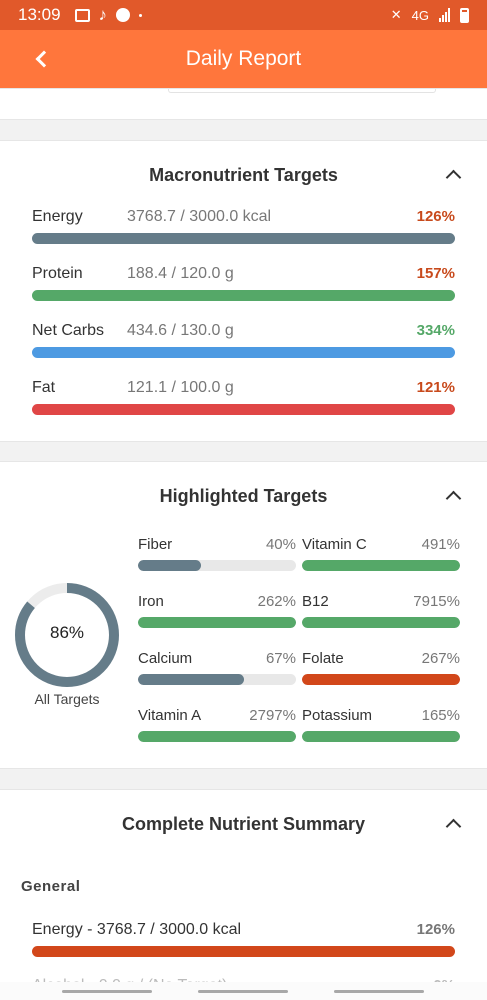 The height and width of the screenshot is (1000, 487). I want to click on target-percent: 165%, so click(440, 715).